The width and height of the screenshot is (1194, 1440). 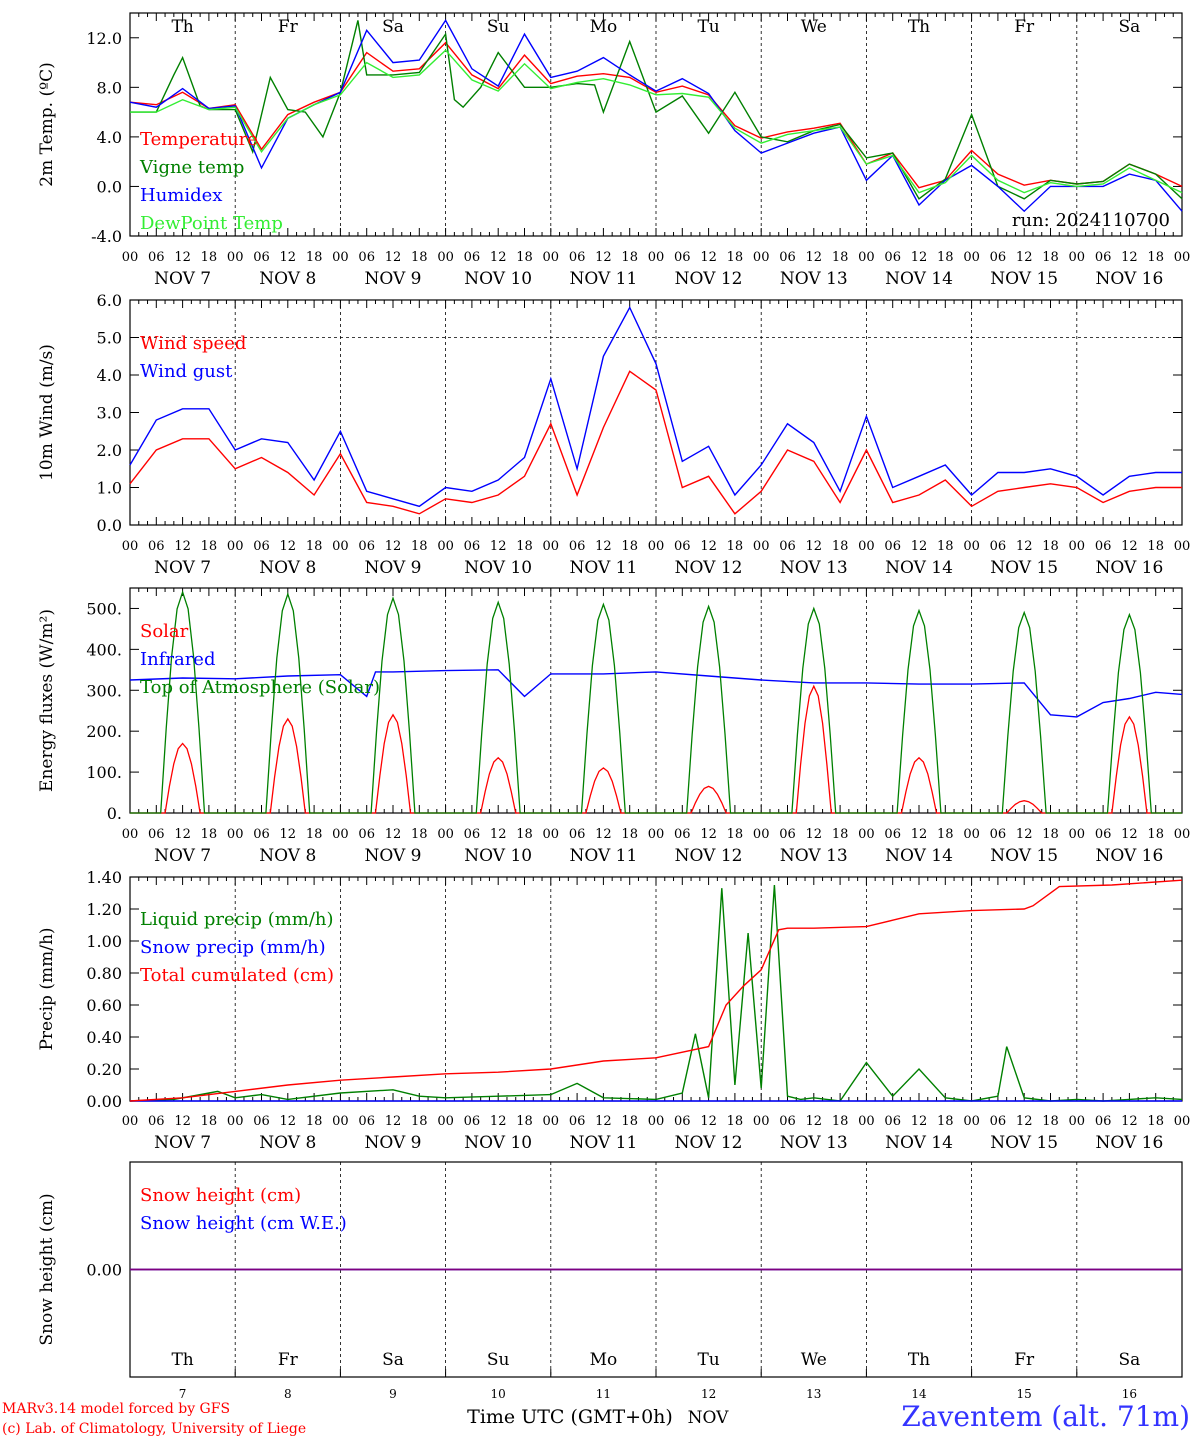 What do you see at coordinates (104, 1005) in the screenshot?
I see `y-tick-label: 0.60` at bounding box center [104, 1005].